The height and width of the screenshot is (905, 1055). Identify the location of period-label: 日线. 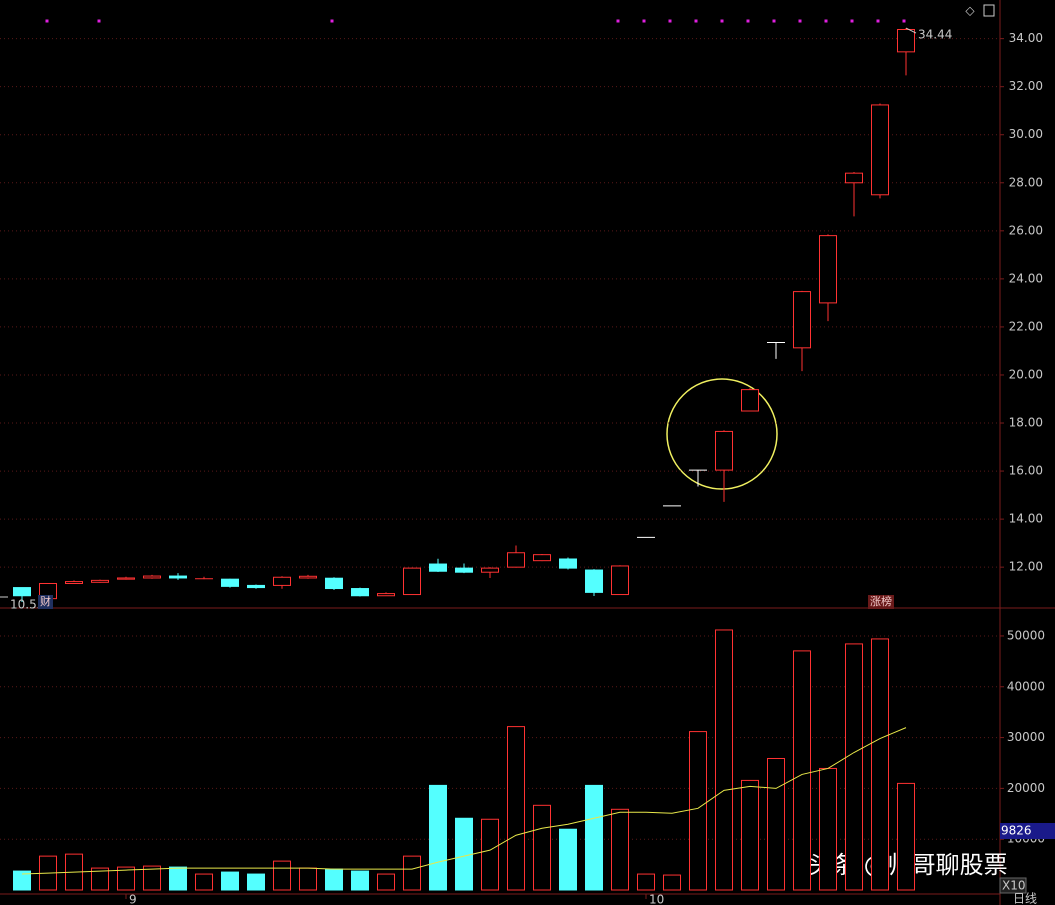
(1025, 898).